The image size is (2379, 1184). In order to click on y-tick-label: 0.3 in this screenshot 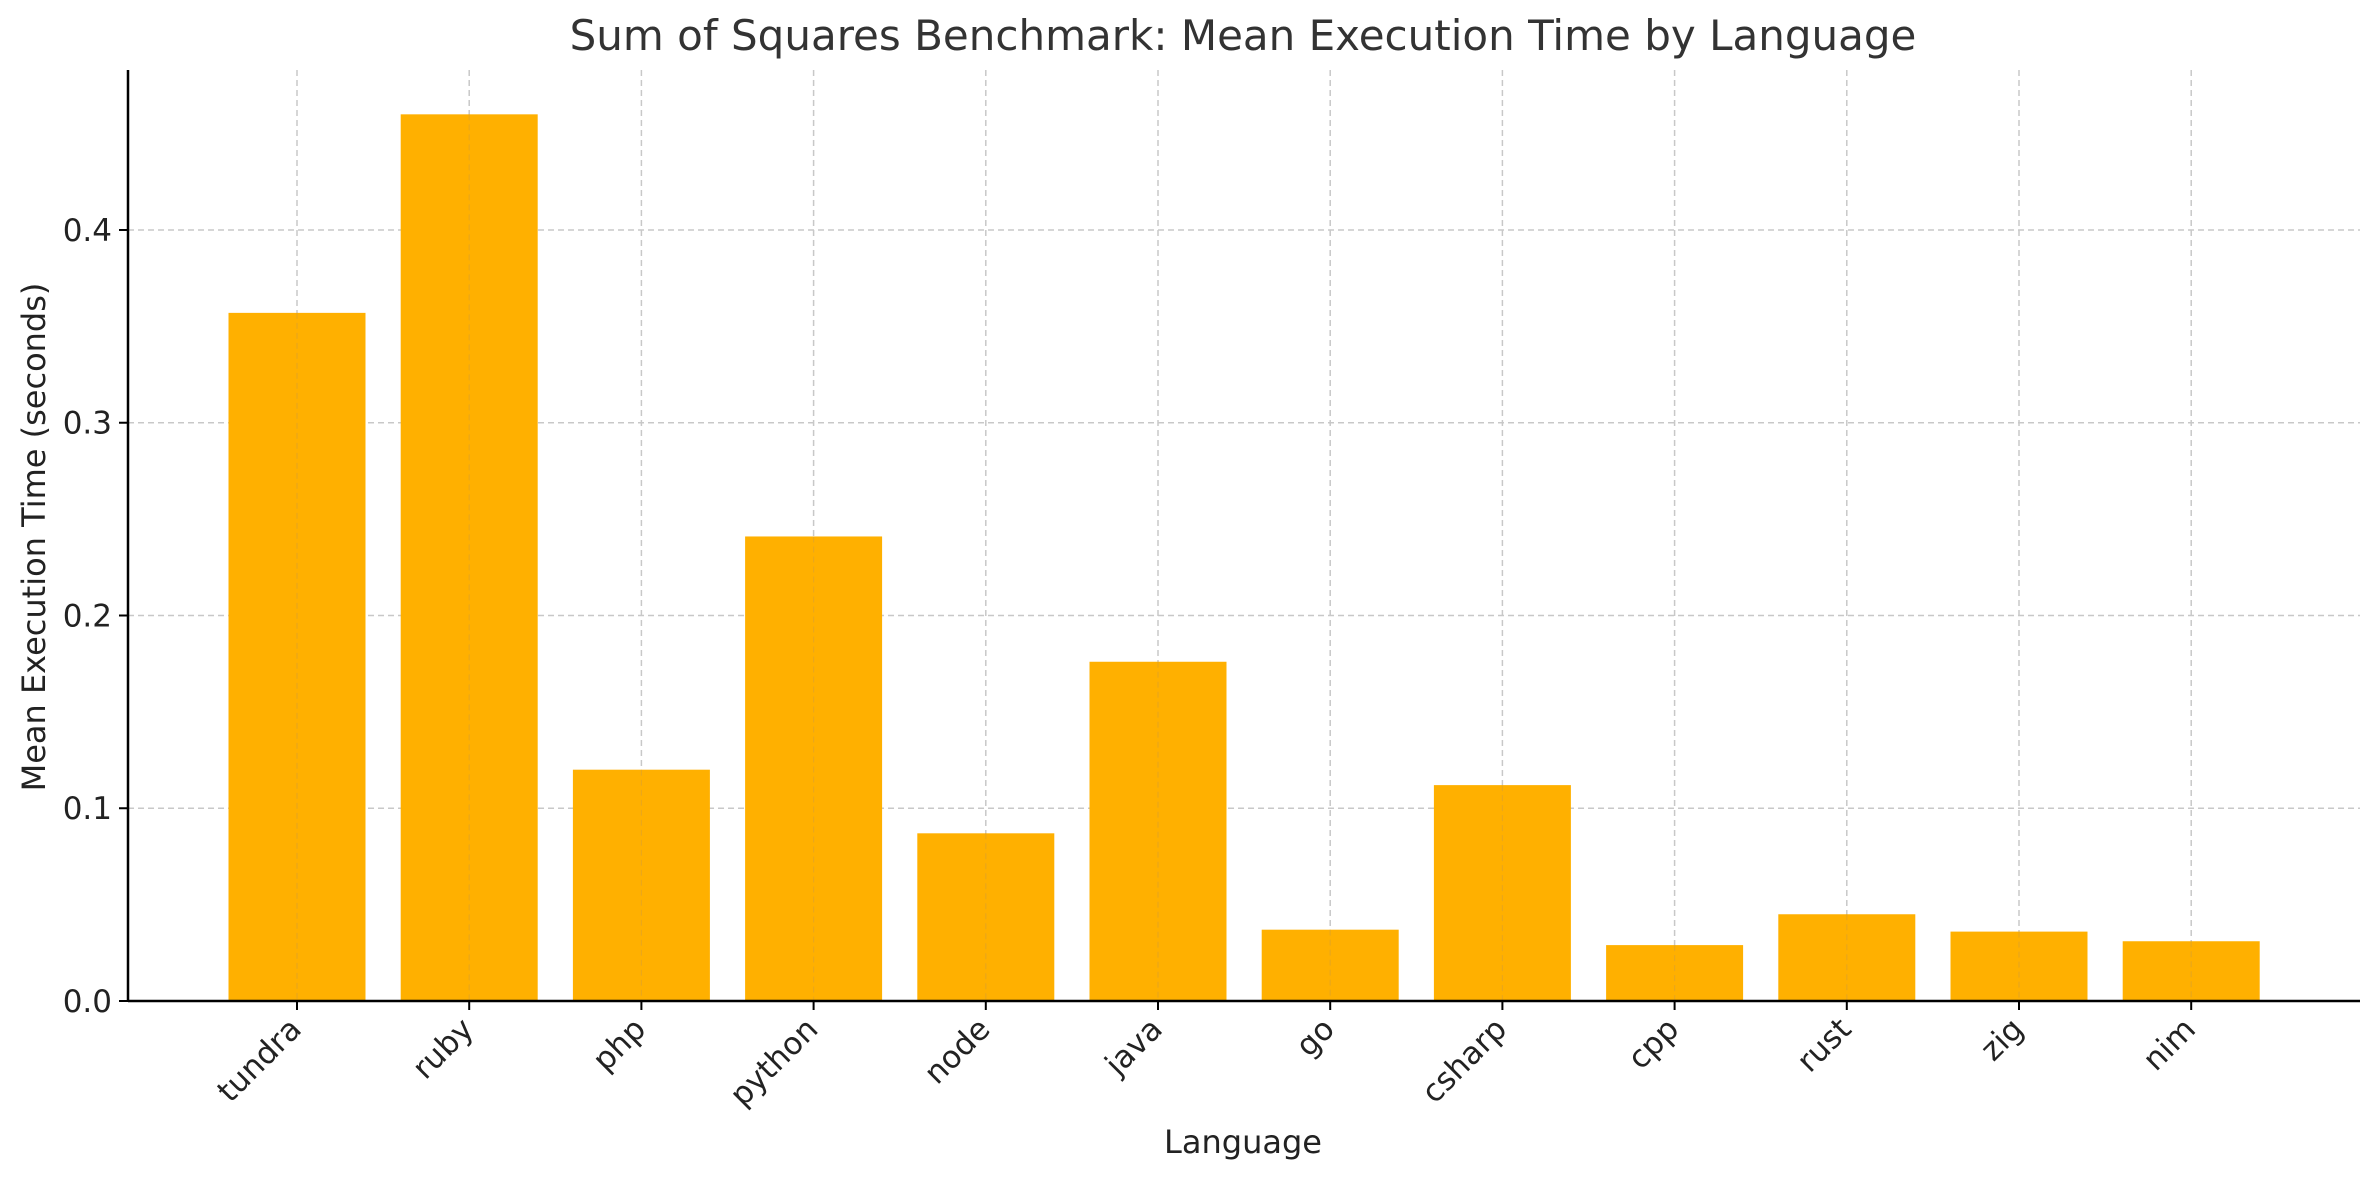, I will do `click(87, 424)`.